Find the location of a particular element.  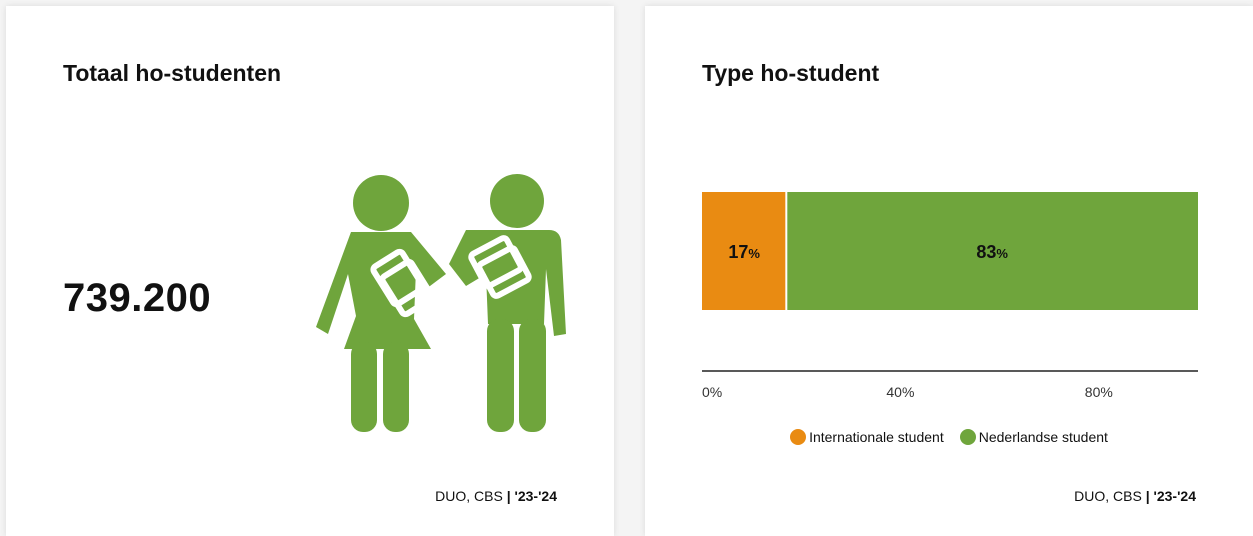

students-icon is located at coordinates (441, 303).